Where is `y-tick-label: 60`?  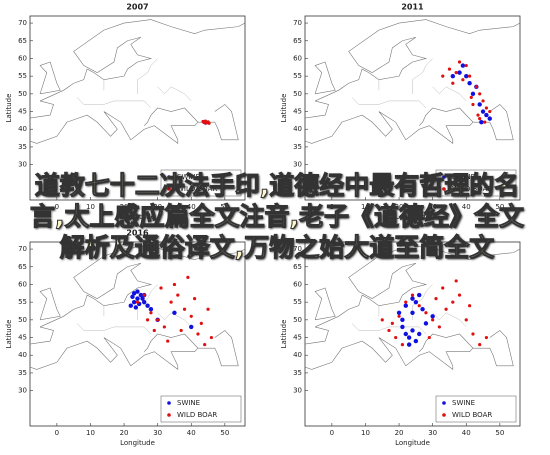
y-tick-label: 60 is located at coordinates (297, 58).